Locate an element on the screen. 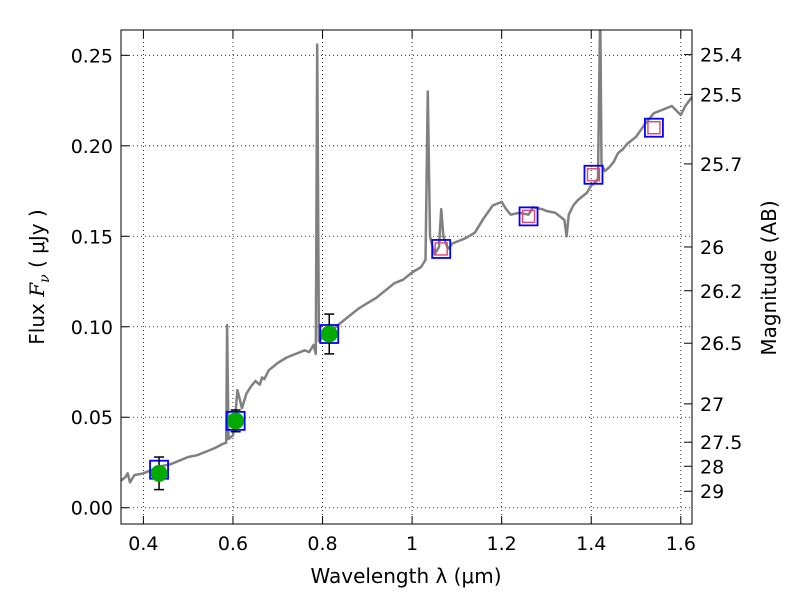 This screenshot has height=600, width=800. y-axis-title-unit: ( μJy ) is located at coordinates (37, 241).